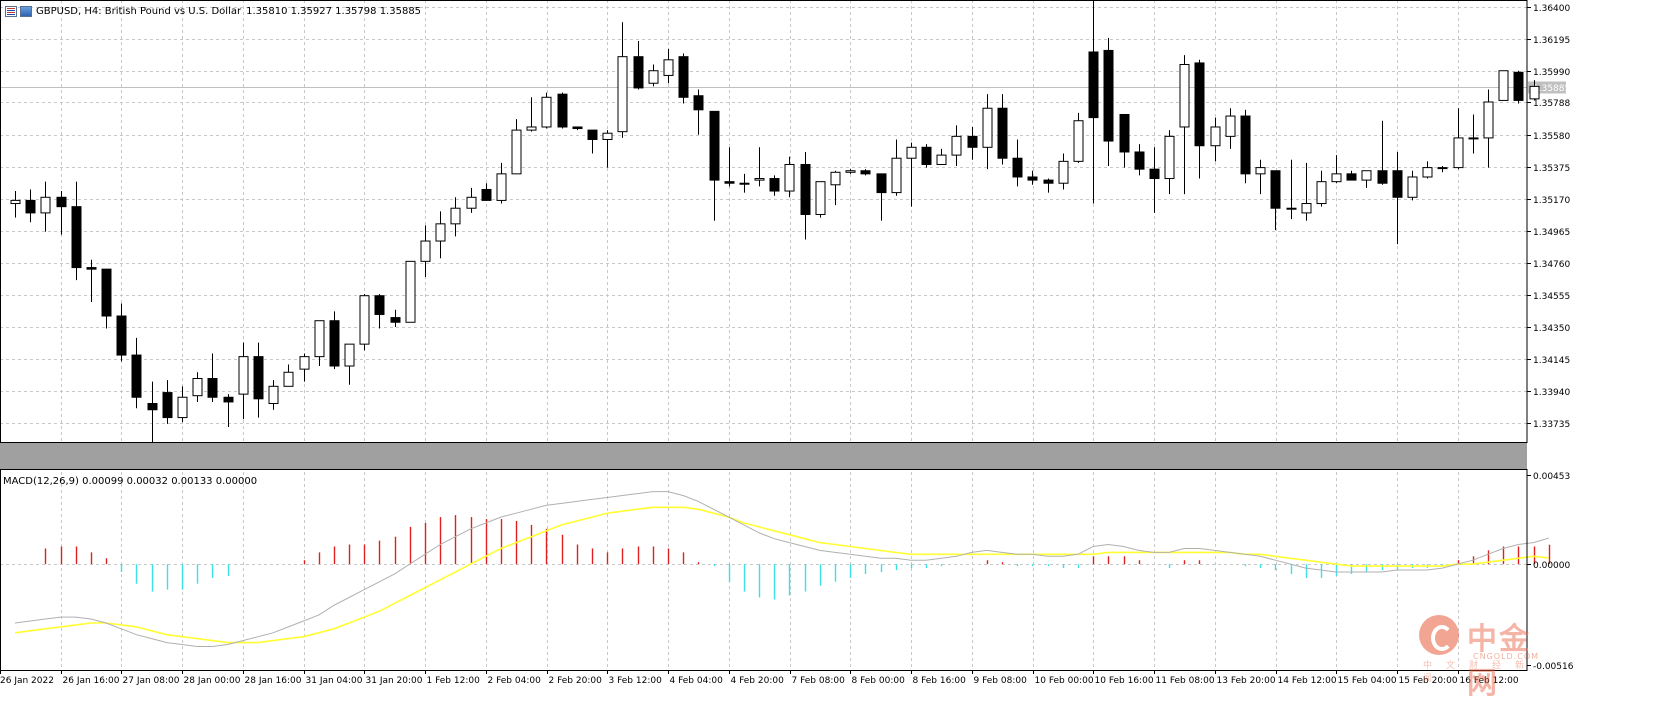  I want to click on macd-tick-label: -0.00516, so click(1553, 667).